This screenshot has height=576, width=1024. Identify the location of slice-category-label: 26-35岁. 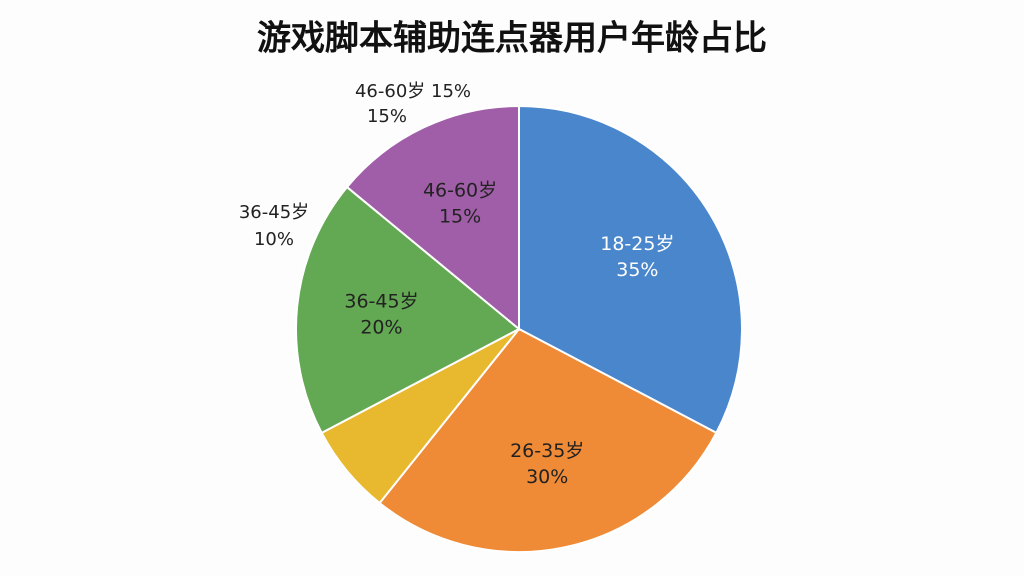
(547, 451).